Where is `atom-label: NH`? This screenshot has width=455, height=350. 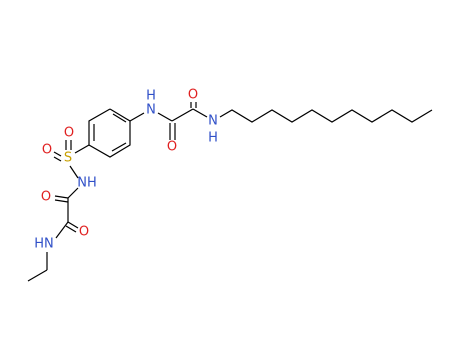 atom-label: NH is located at coordinates (87, 183).